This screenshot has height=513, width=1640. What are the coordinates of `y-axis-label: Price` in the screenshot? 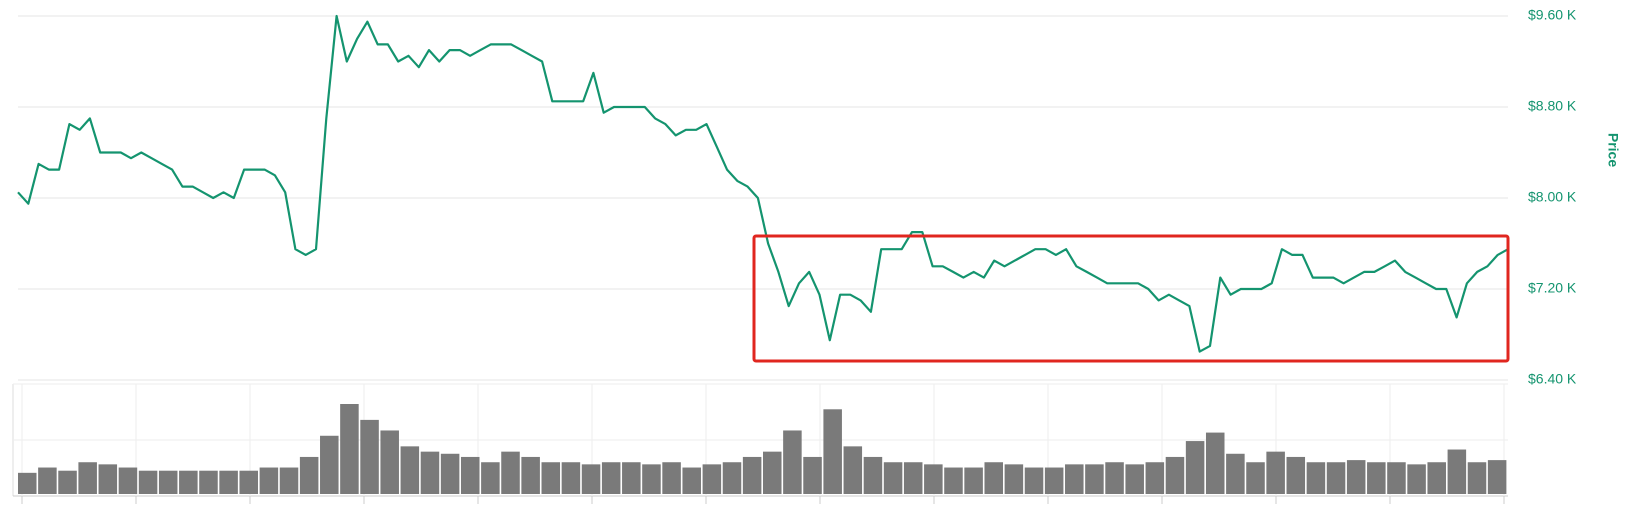 It's located at (1613, 150).